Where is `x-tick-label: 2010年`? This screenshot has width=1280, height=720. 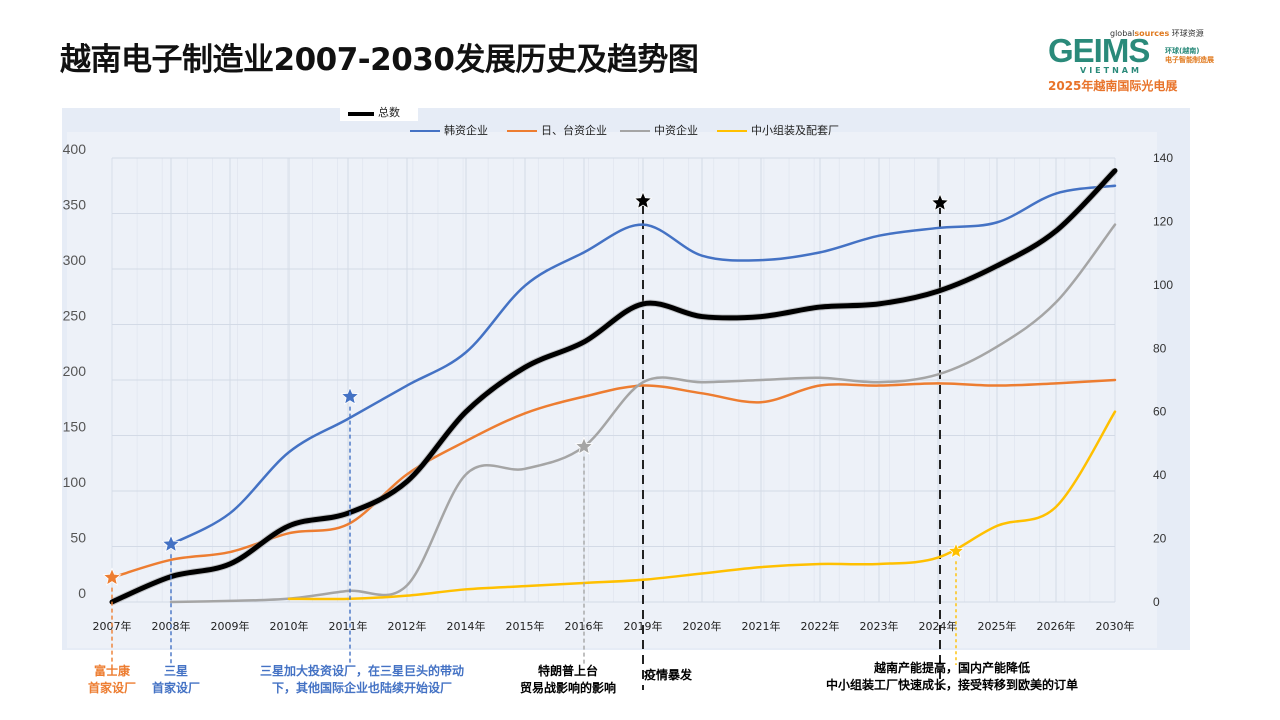 x-tick-label: 2010年 is located at coordinates (289, 626).